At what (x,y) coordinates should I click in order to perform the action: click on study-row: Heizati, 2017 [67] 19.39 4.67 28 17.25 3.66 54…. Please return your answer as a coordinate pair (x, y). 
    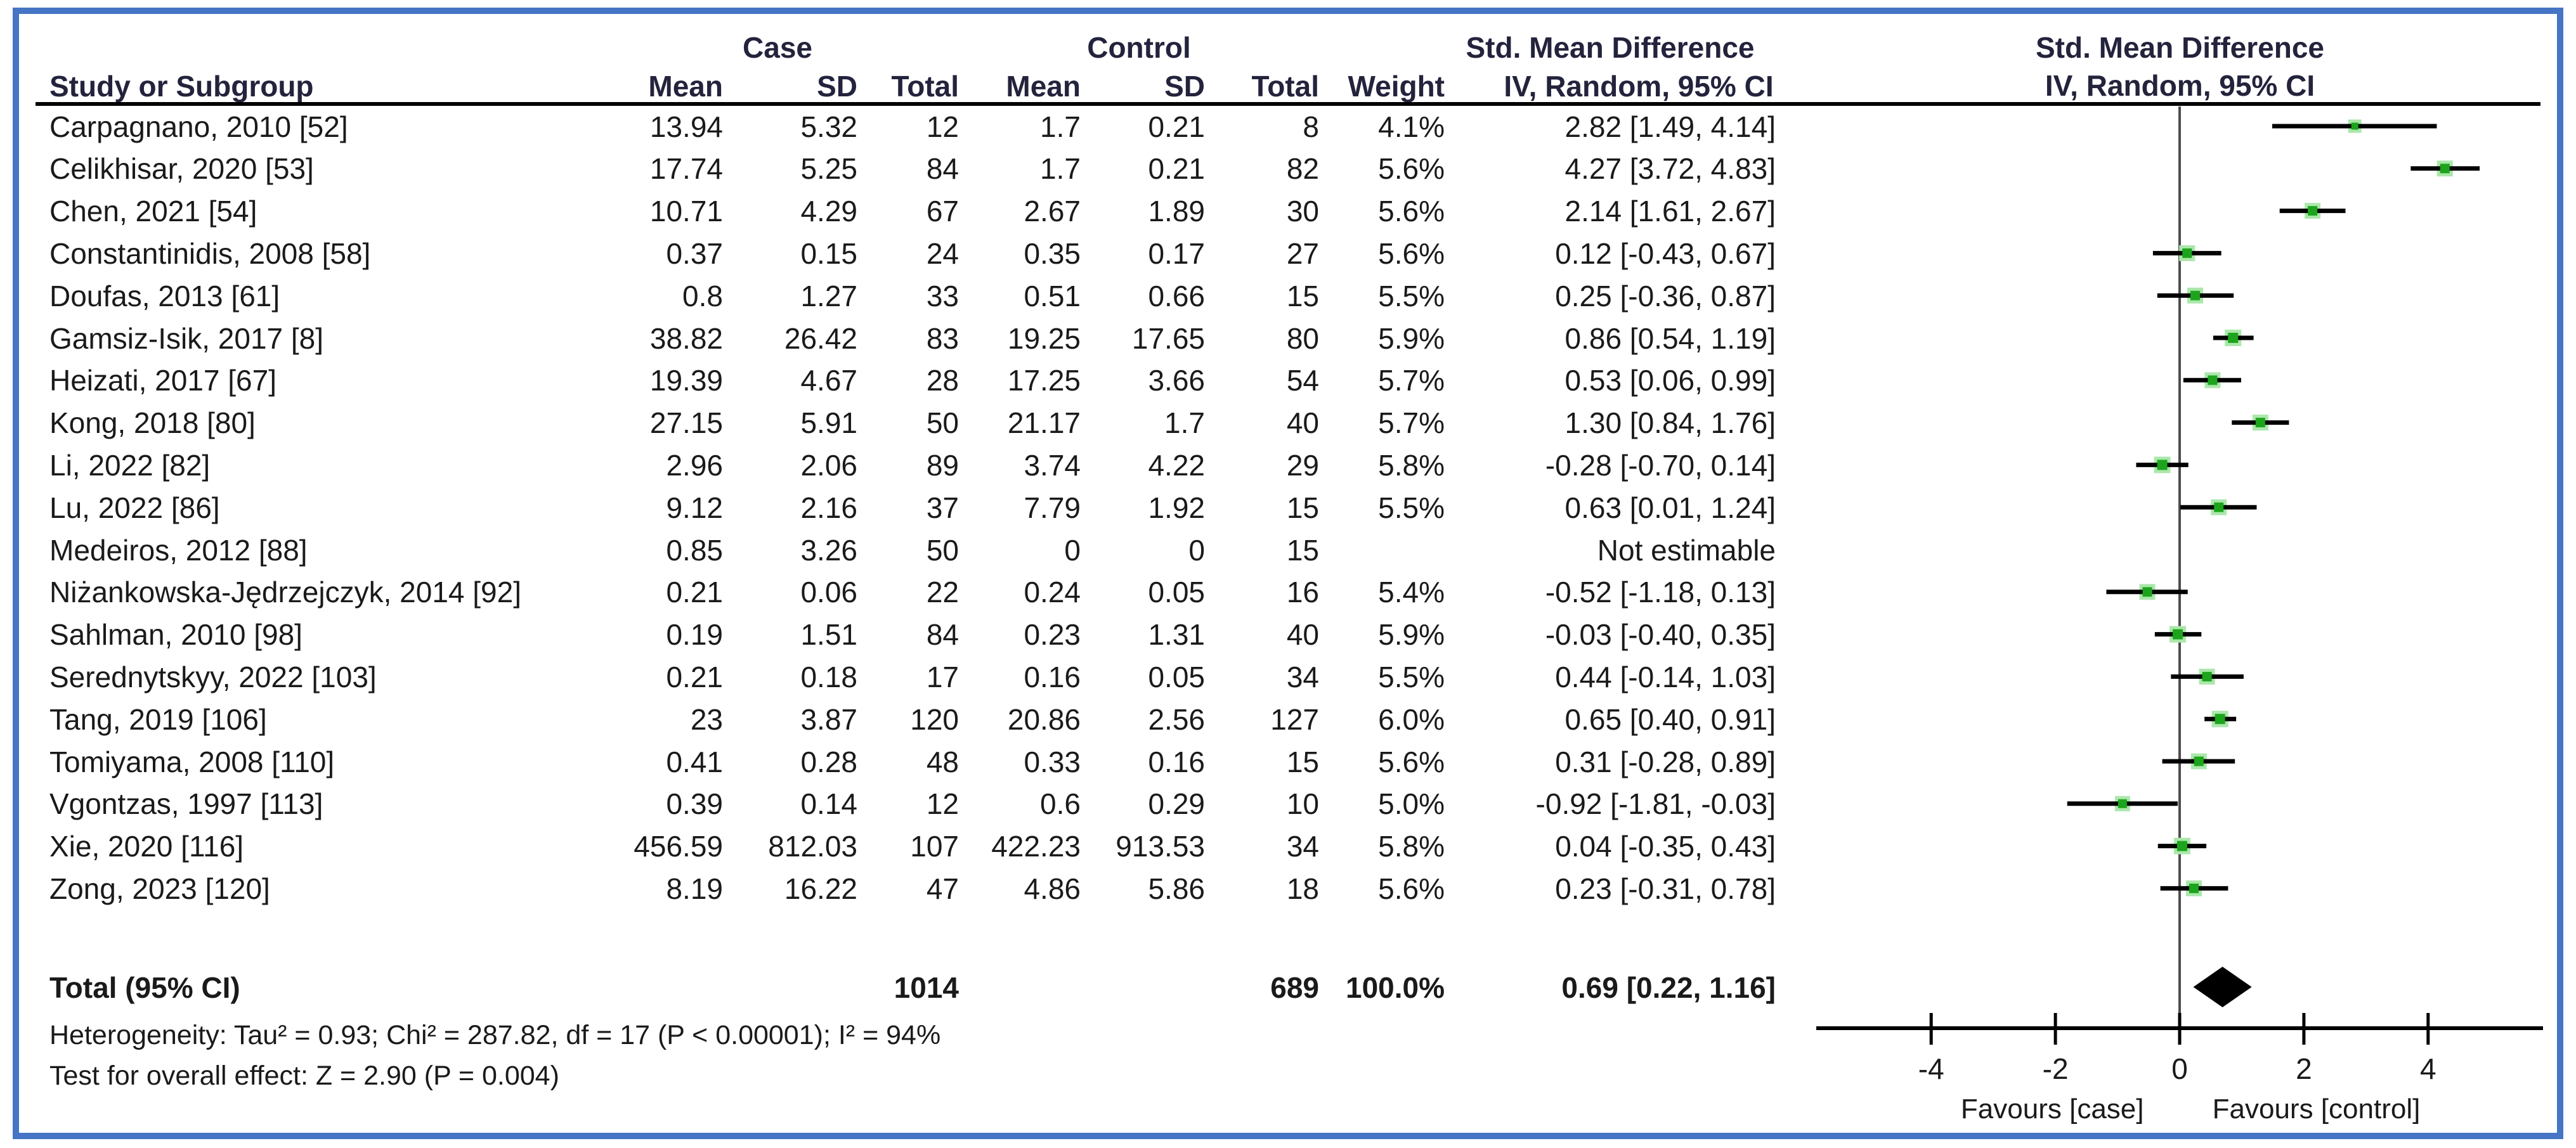
    Looking at the image, I should click on (906, 380).